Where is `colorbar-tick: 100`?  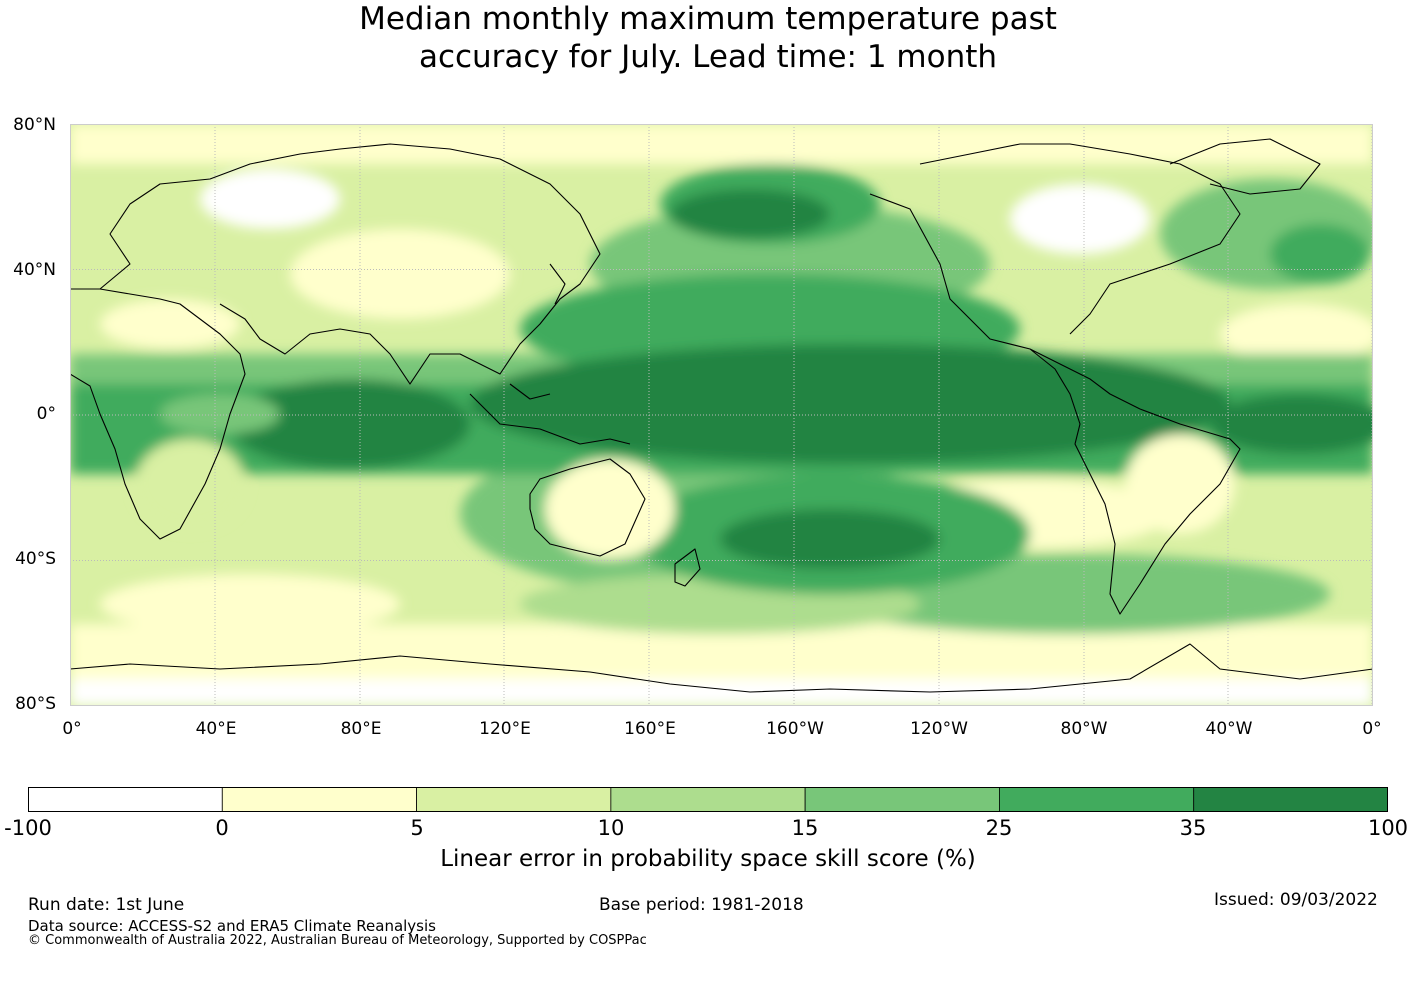 colorbar-tick: 100 is located at coordinates (1388, 828).